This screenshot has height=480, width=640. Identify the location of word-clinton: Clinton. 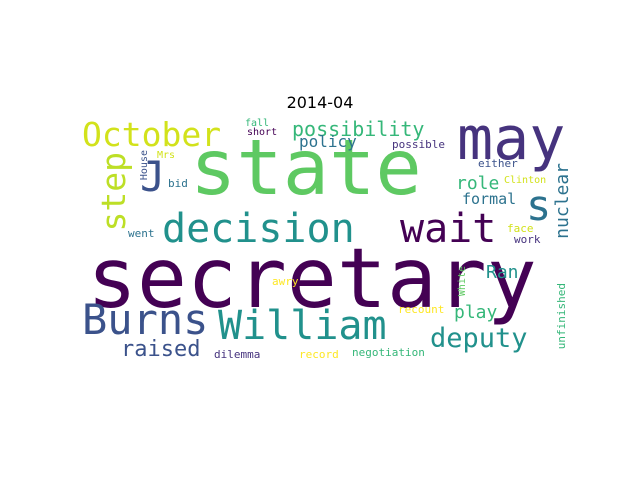
(525, 180).